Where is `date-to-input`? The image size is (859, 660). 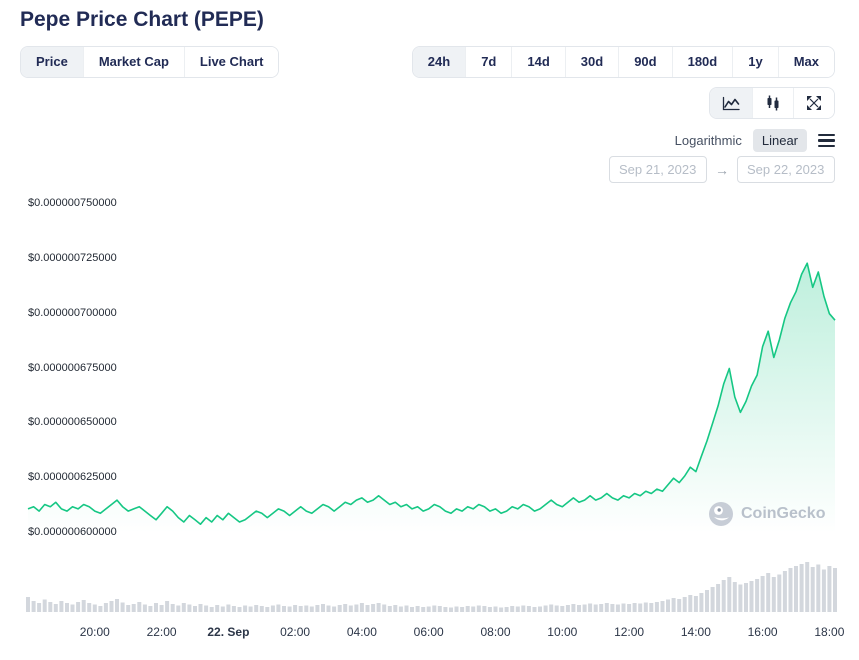 date-to-input is located at coordinates (786, 169).